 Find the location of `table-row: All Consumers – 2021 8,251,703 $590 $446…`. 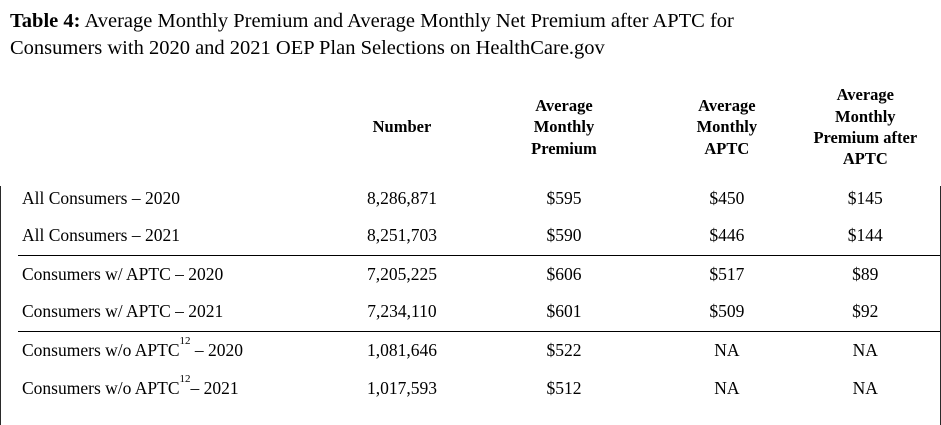

table-row: All Consumers – 2021 8,251,703 $590 $446… is located at coordinates (479, 236).